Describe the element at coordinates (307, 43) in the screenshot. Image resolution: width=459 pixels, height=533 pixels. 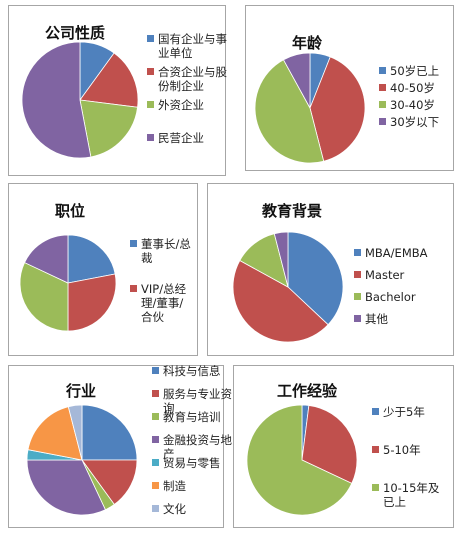
I see `chart-title: 年龄` at that location.